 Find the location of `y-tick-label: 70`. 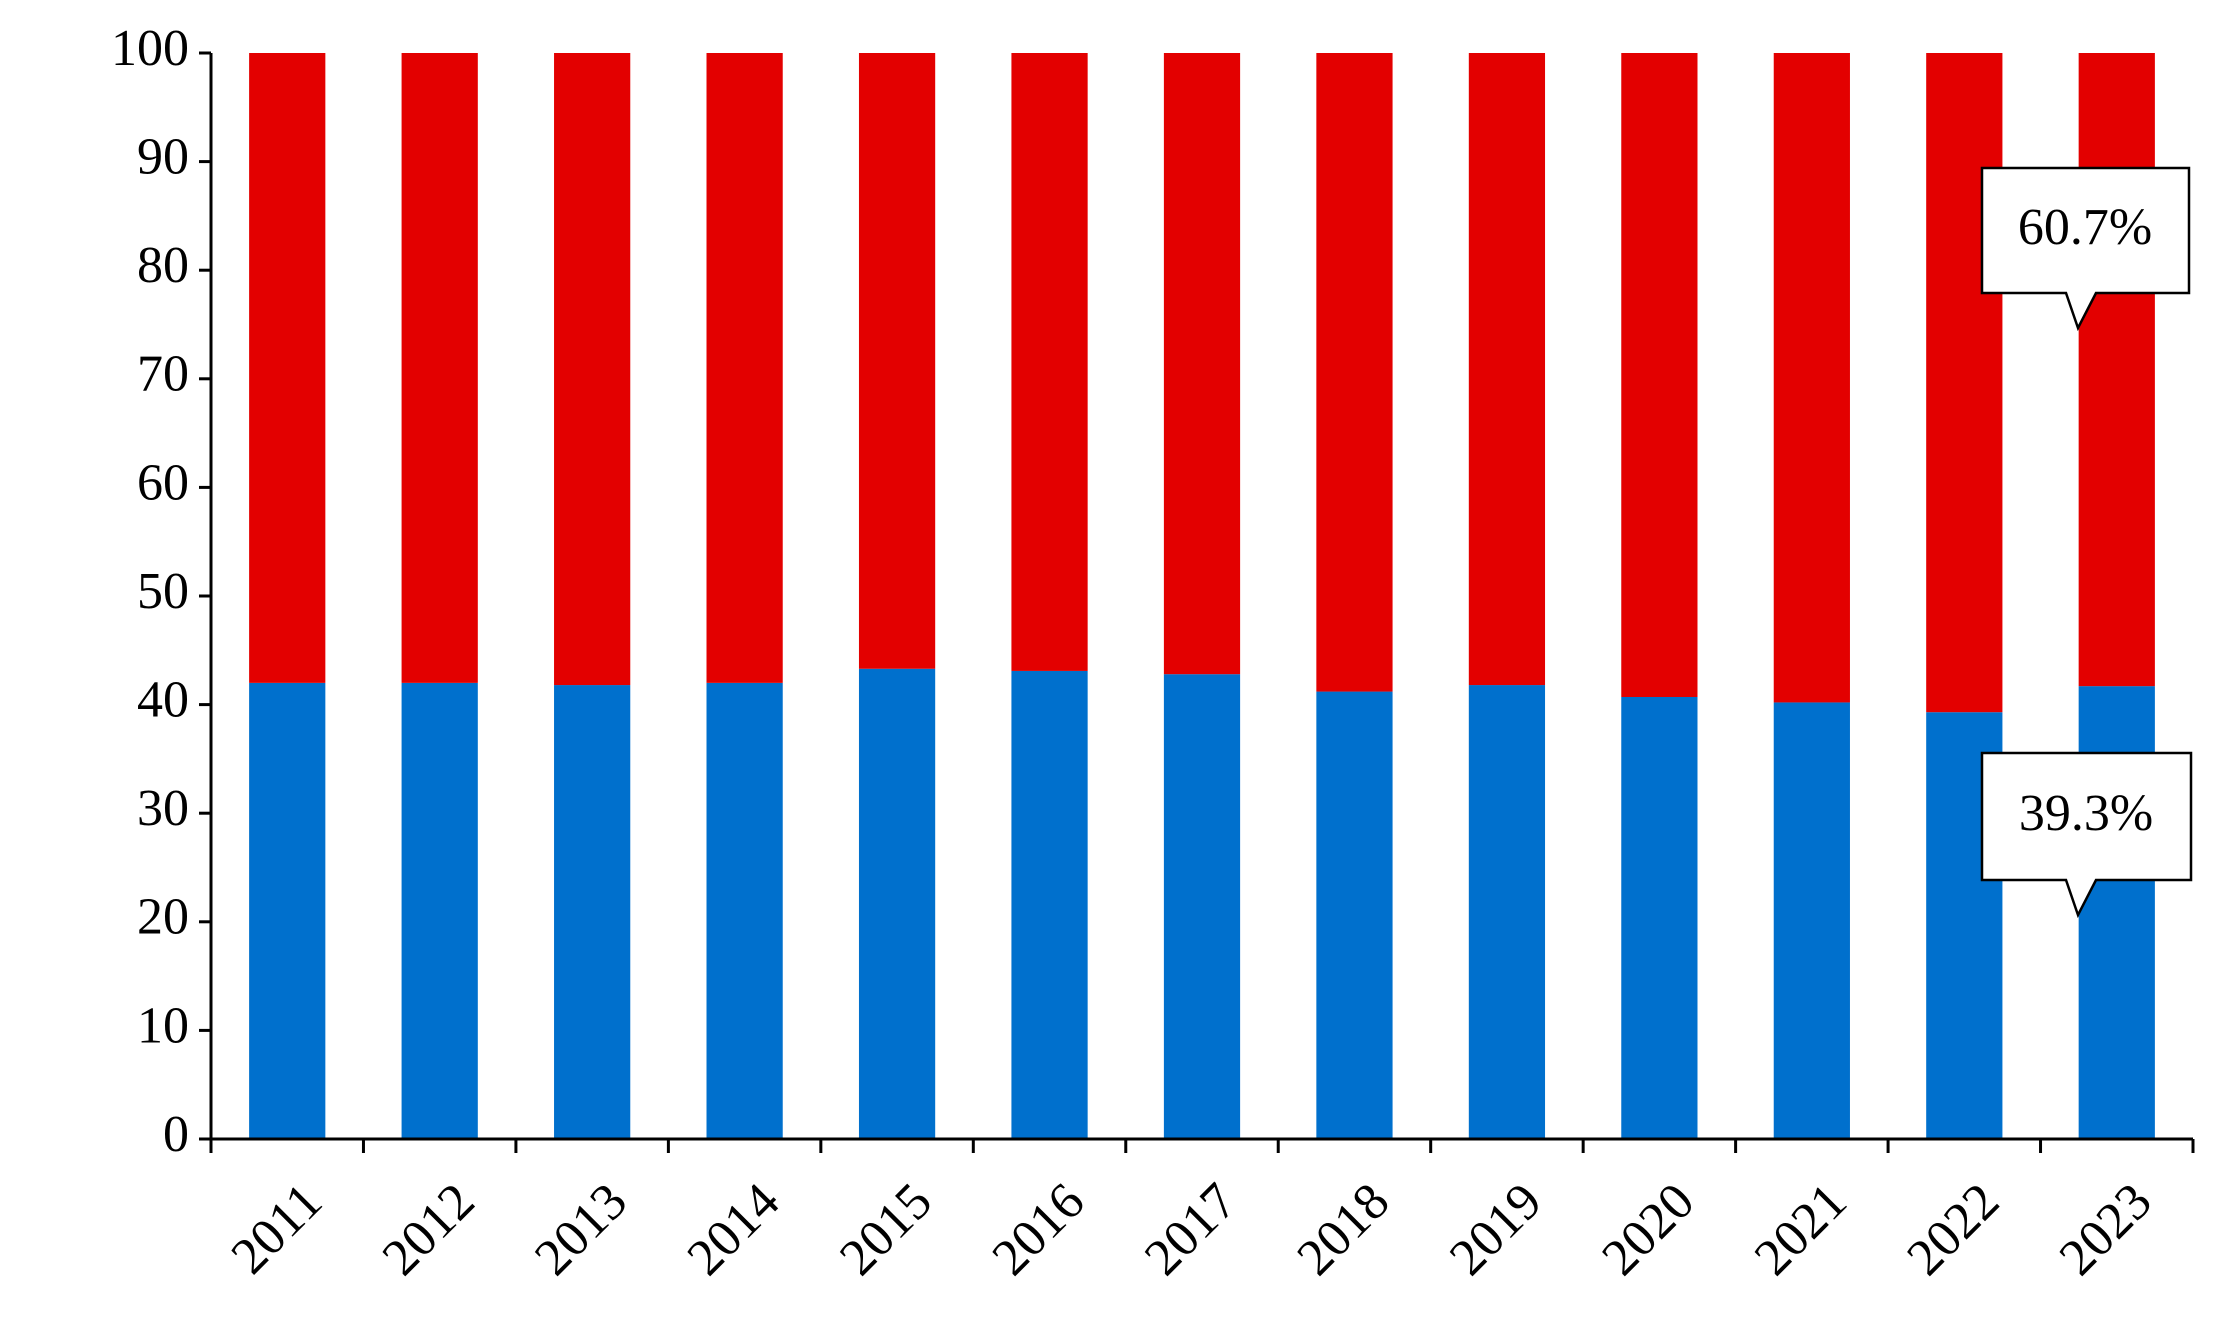

y-tick-label: 70 is located at coordinates (163, 374).